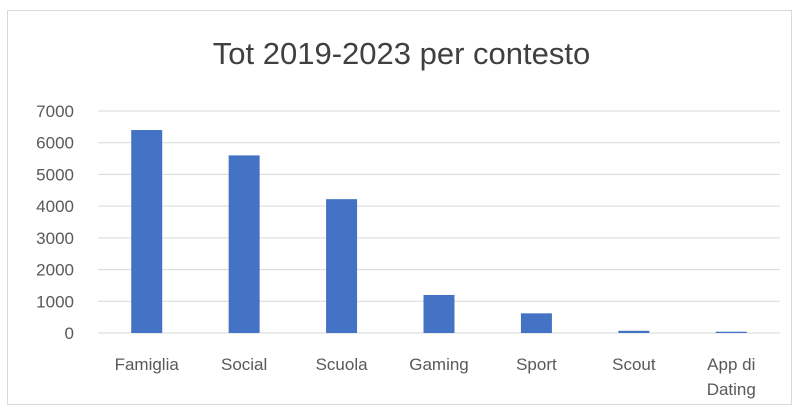 The image size is (803, 414). What do you see at coordinates (401, 53) in the screenshot?
I see `chart-title: Tot 2019-2023 per contesto` at bounding box center [401, 53].